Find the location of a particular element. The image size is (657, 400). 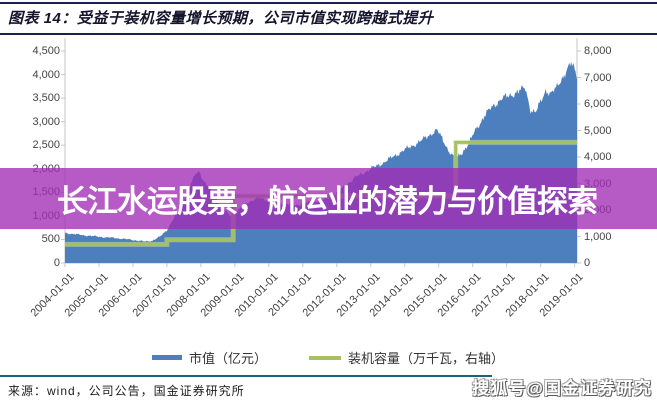

y-axis-tick-label: 7,000 is located at coordinates (598, 77).